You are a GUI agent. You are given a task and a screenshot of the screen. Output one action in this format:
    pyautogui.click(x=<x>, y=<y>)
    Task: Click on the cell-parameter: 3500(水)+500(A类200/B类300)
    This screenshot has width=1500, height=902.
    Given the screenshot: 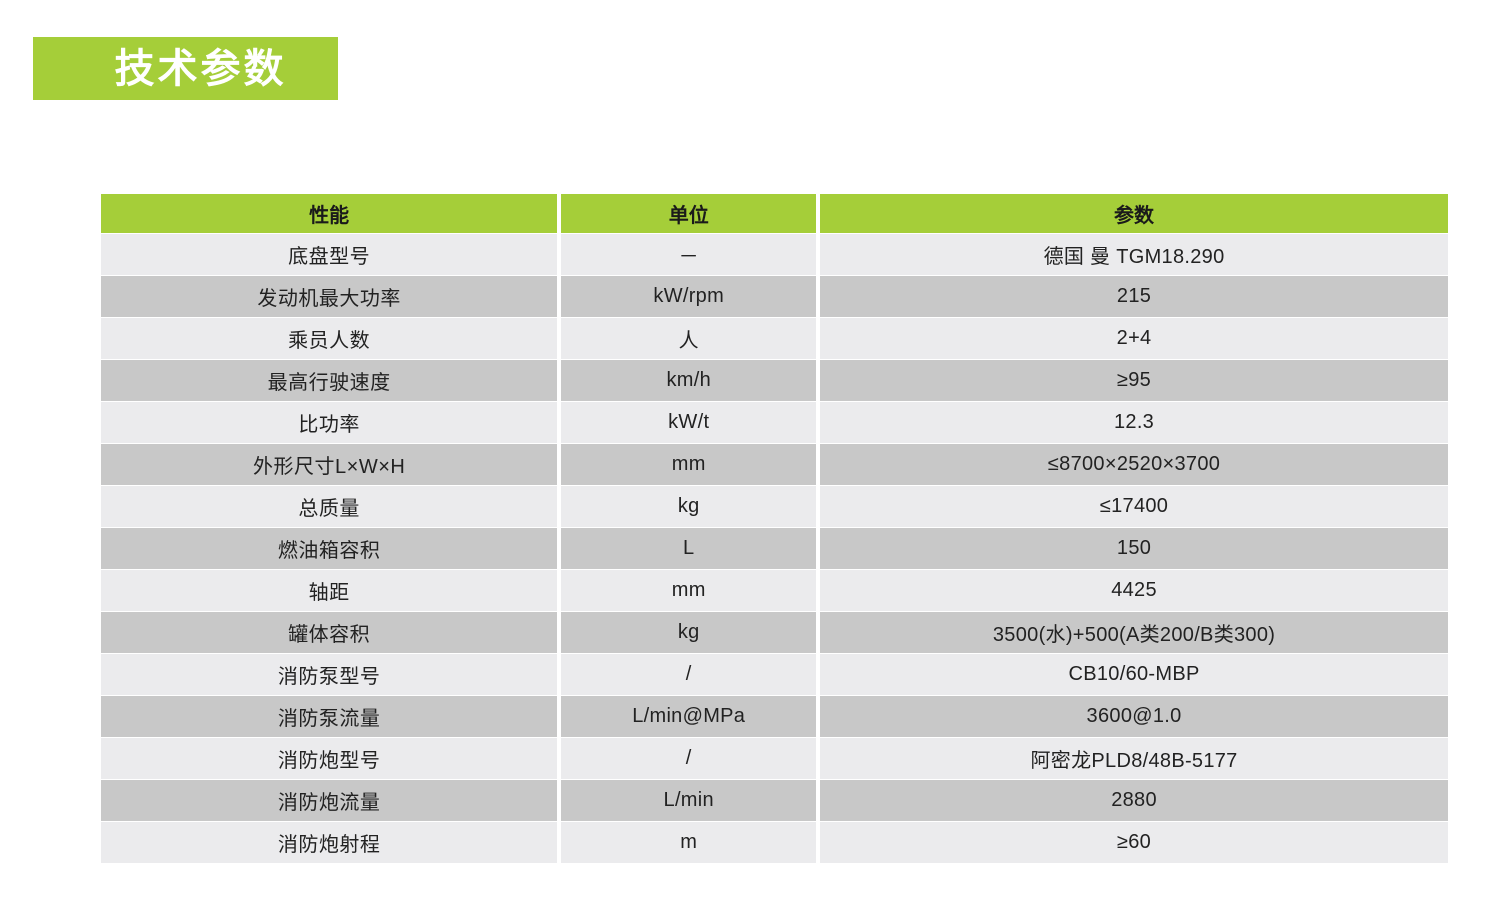 What is the action you would take?
    pyautogui.click(x=1134, y=632)
    